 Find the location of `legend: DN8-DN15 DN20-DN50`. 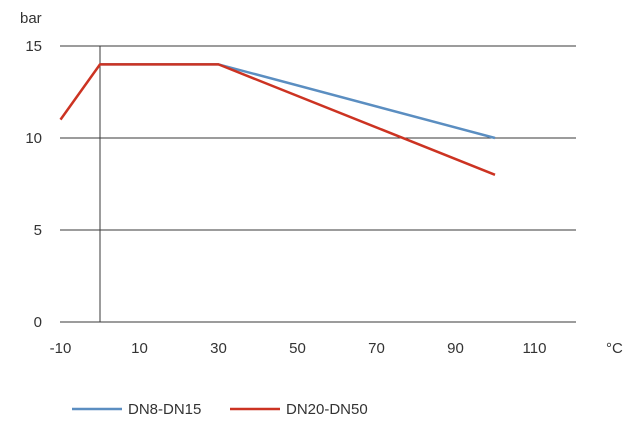

legend: DN8-DN15 DN20-DN50 is located at coordinates (220, 409).